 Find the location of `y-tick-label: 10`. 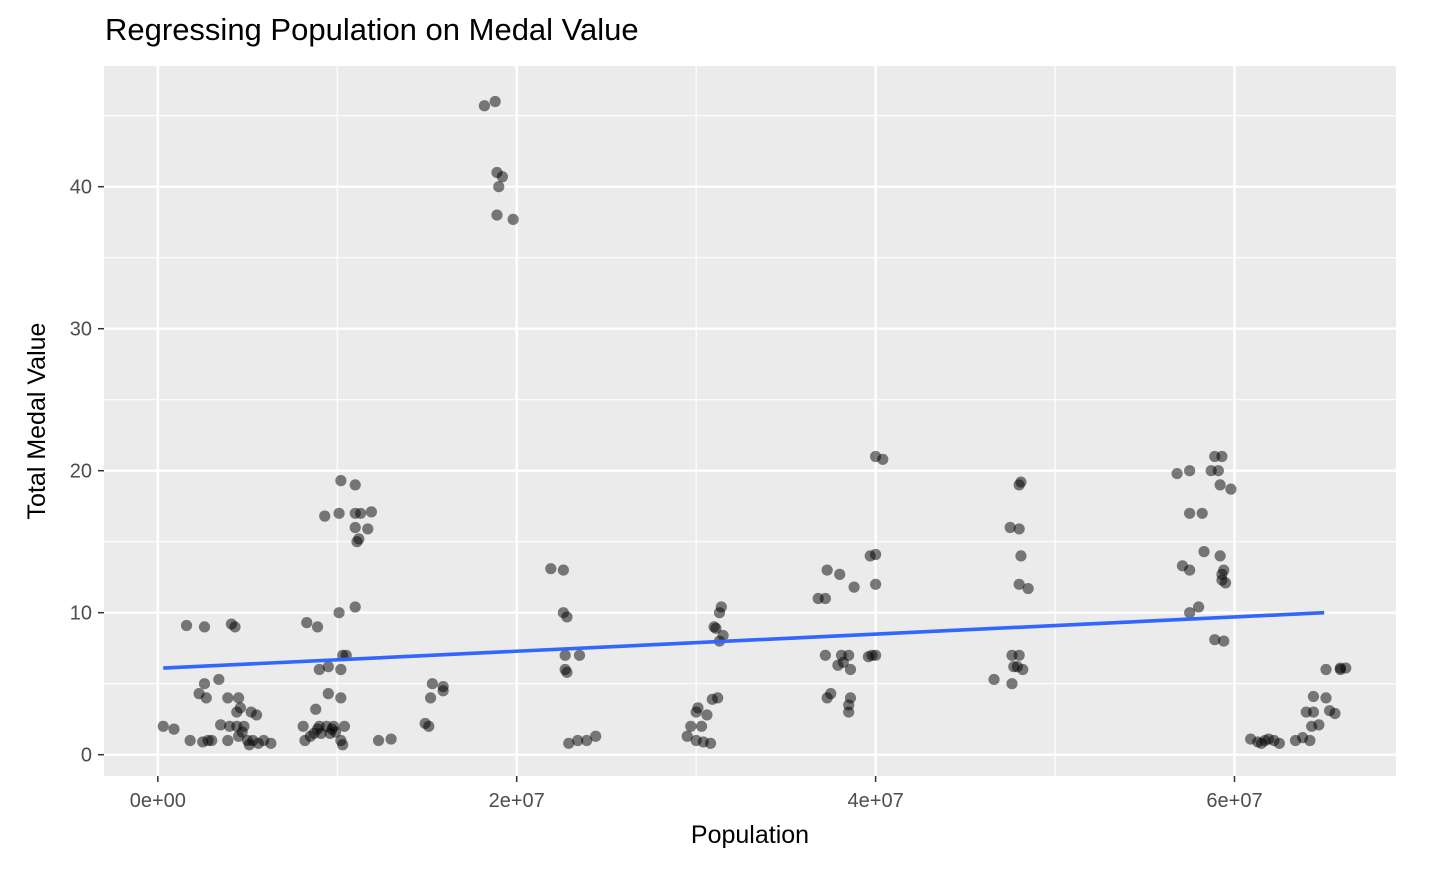

y-tick-label: 10 is located at coordinates (81, 614).